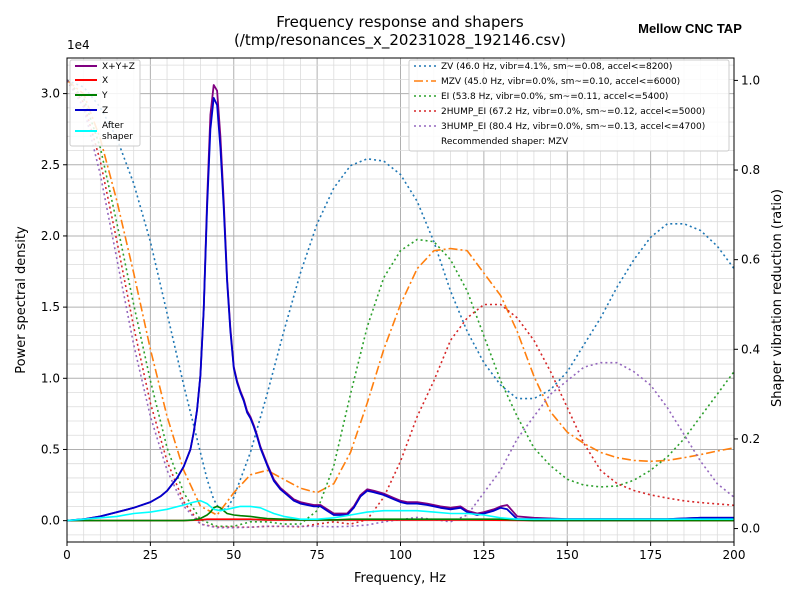  I want to click on y2-tick-label: 1.0, so click(750, 80).